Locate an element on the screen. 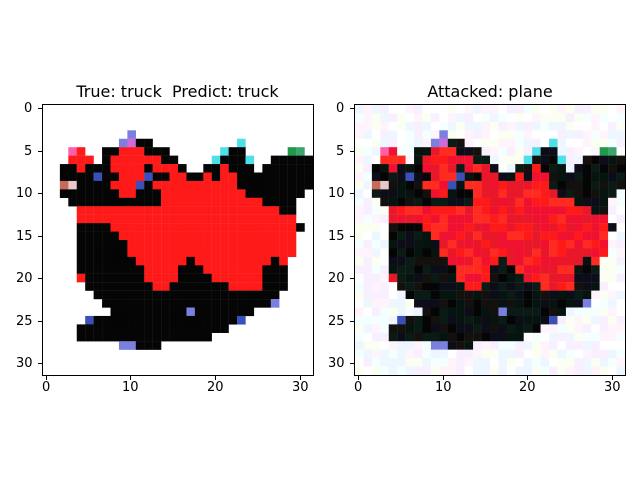  y-tick-label: 5 is located at coordinates (340, 151).